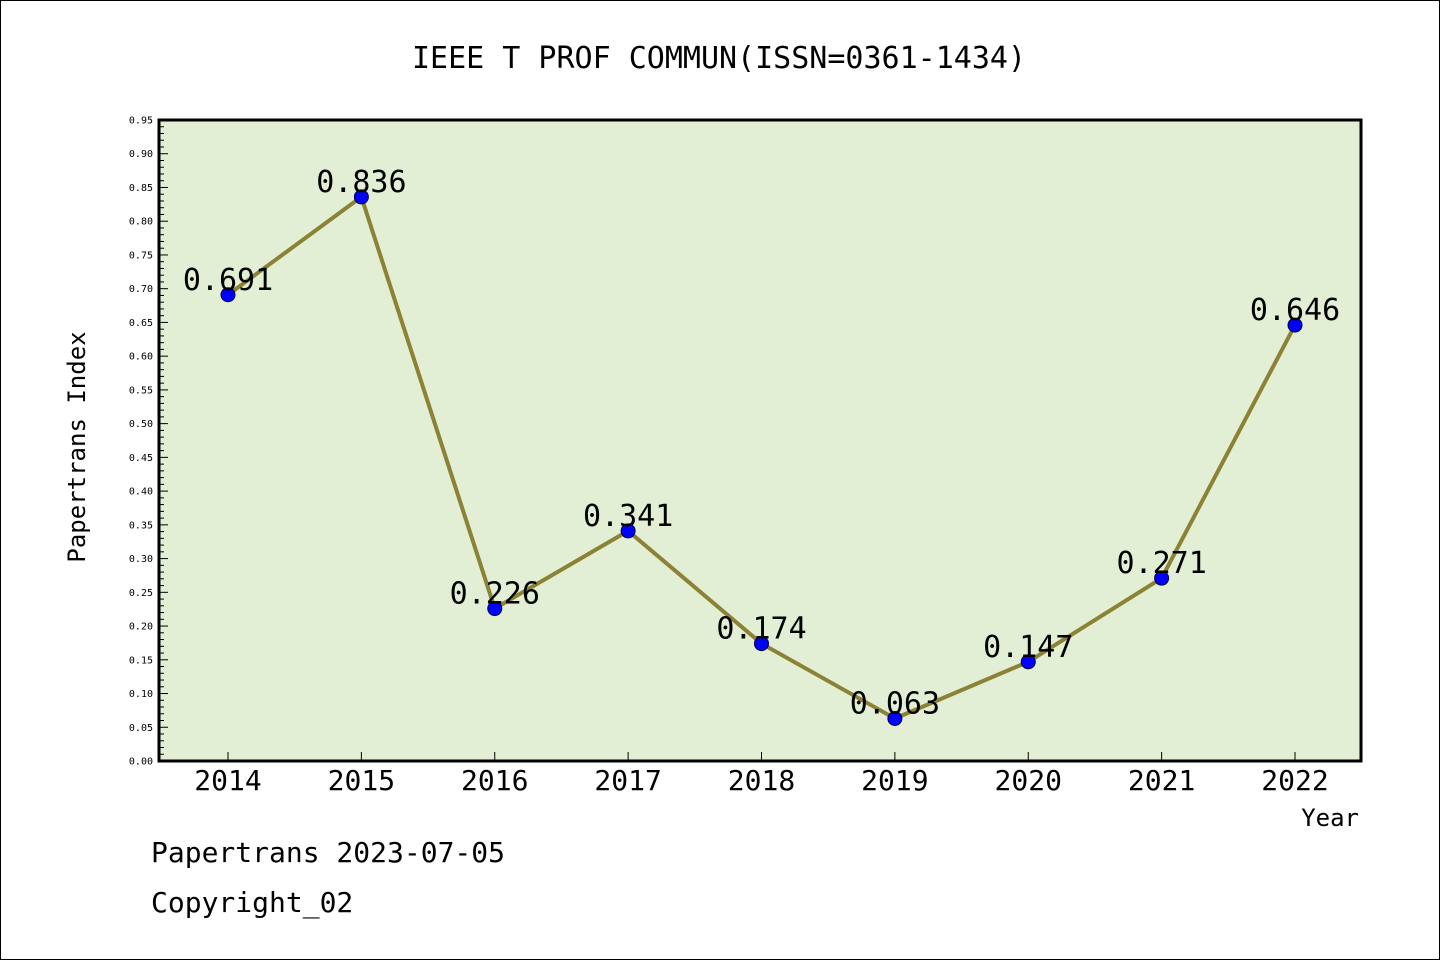  What do you see at coordinates (141, 255) in the screenshot?
I see `y-tick-label: 0.75` at bounding box center [141, 255].